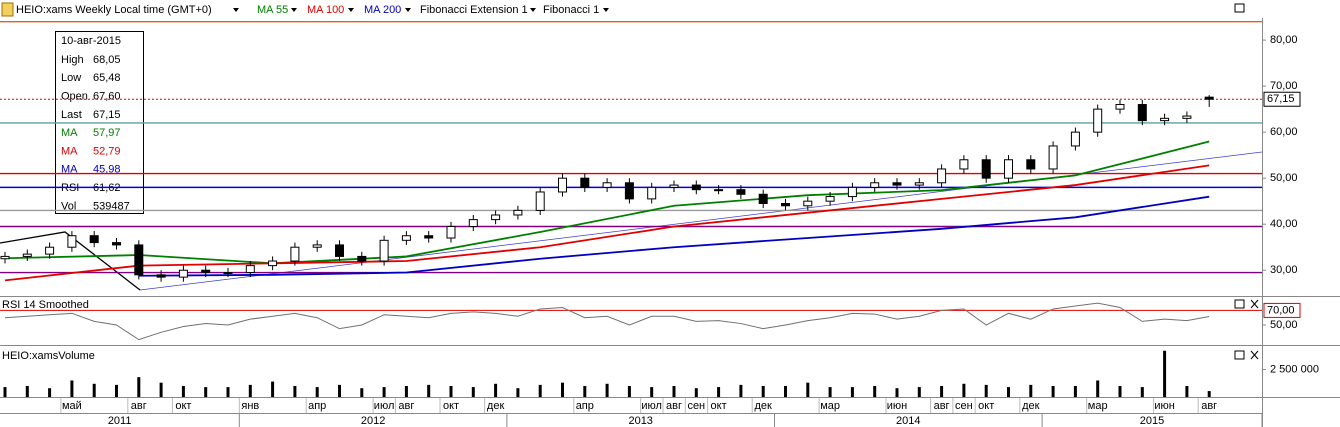 This screenshot has width=1340, height=427. I want to click on ma55-label: MA 55, so click(272, 10).